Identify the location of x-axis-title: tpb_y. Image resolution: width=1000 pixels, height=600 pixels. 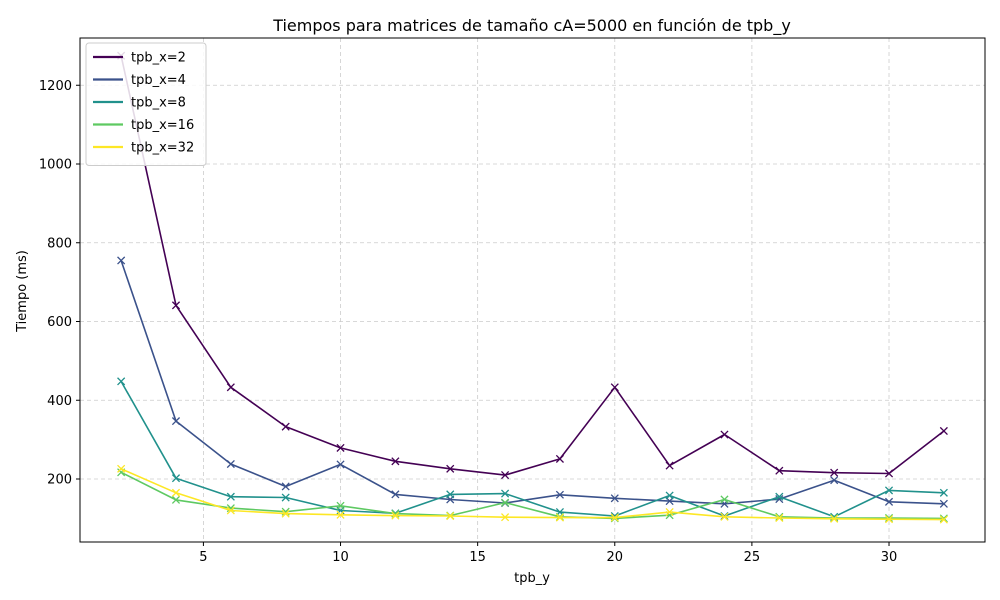
(532, 578).